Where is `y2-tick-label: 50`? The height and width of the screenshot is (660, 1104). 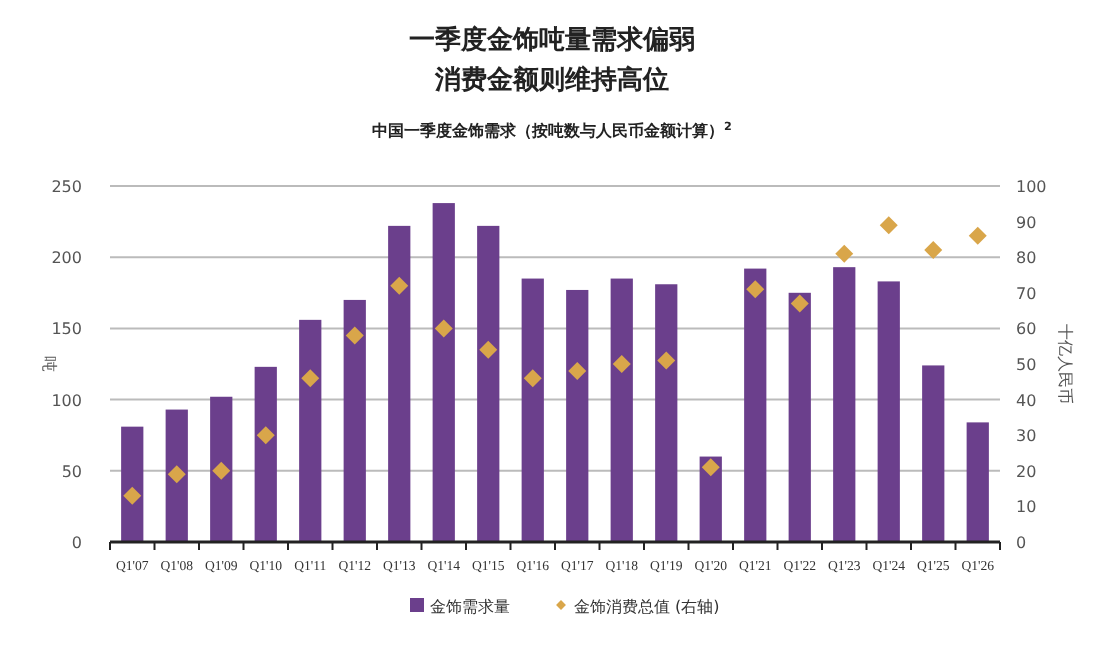
y2-tick-label: 50 is located at coordinates (1026, 365).